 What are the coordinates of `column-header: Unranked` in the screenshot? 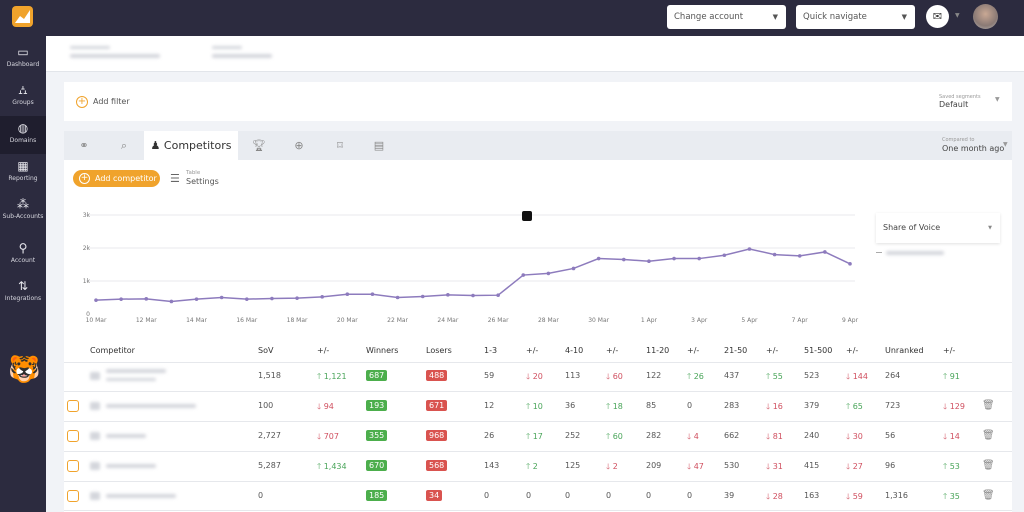 It's located at (904, 350).